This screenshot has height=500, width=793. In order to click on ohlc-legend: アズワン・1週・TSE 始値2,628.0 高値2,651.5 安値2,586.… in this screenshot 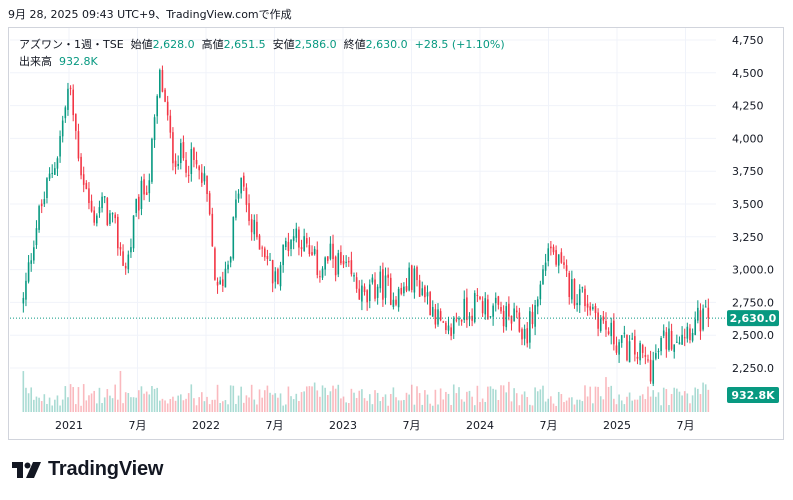, I will do `click(262, 44)`.